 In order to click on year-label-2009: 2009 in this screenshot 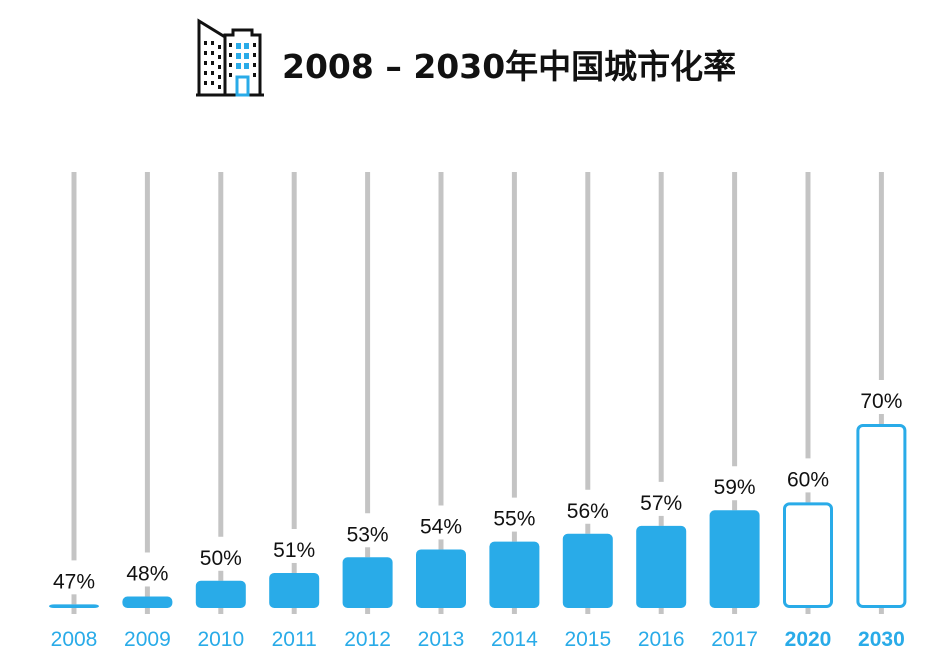, I will do `click(147, 639)`.